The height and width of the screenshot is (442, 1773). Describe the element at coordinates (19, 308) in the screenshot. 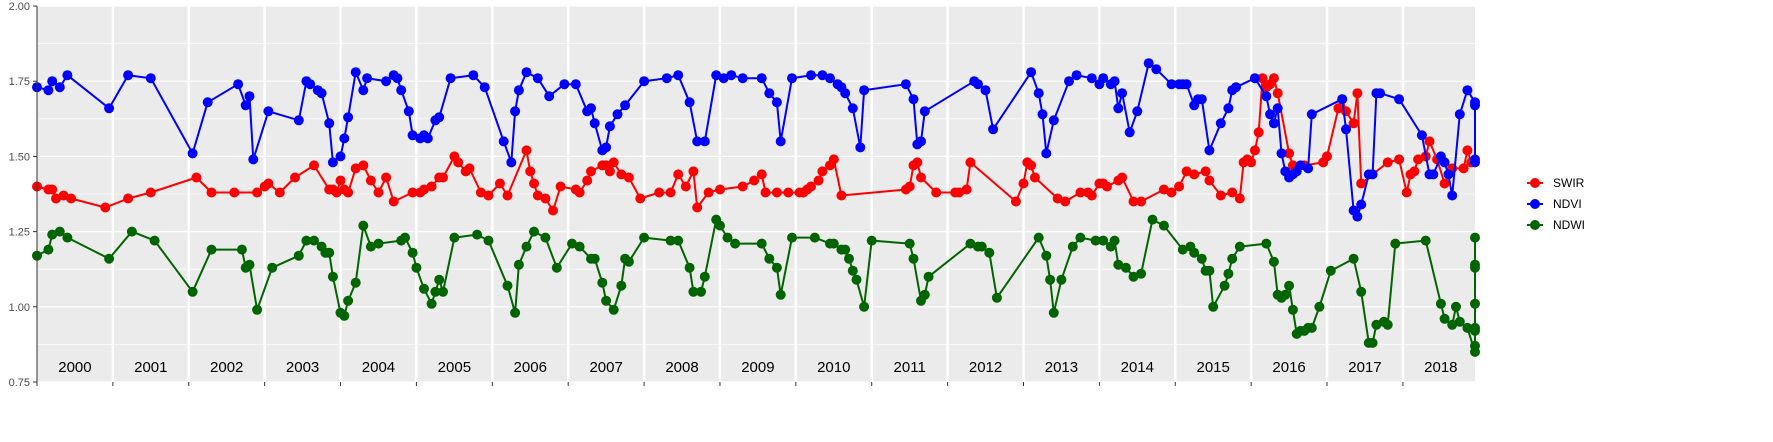

I see `y-tick-label: 1.00` at that location.